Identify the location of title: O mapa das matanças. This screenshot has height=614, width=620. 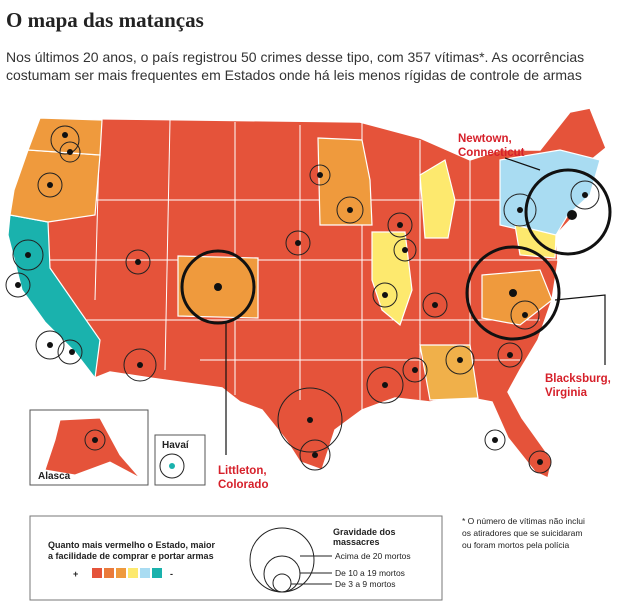
(105, 20).